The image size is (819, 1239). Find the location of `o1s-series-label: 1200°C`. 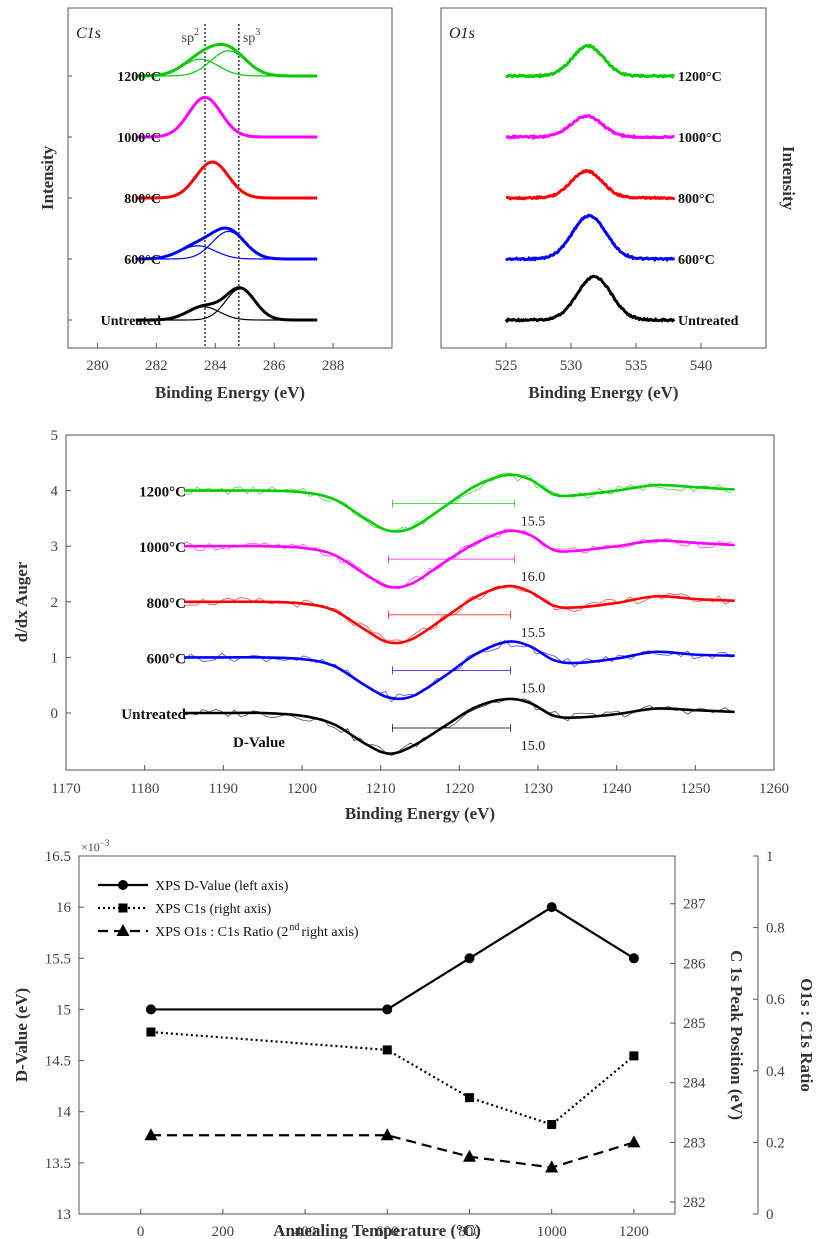

o1s-series-label: 1200°C is located at coordinates (700, 77).